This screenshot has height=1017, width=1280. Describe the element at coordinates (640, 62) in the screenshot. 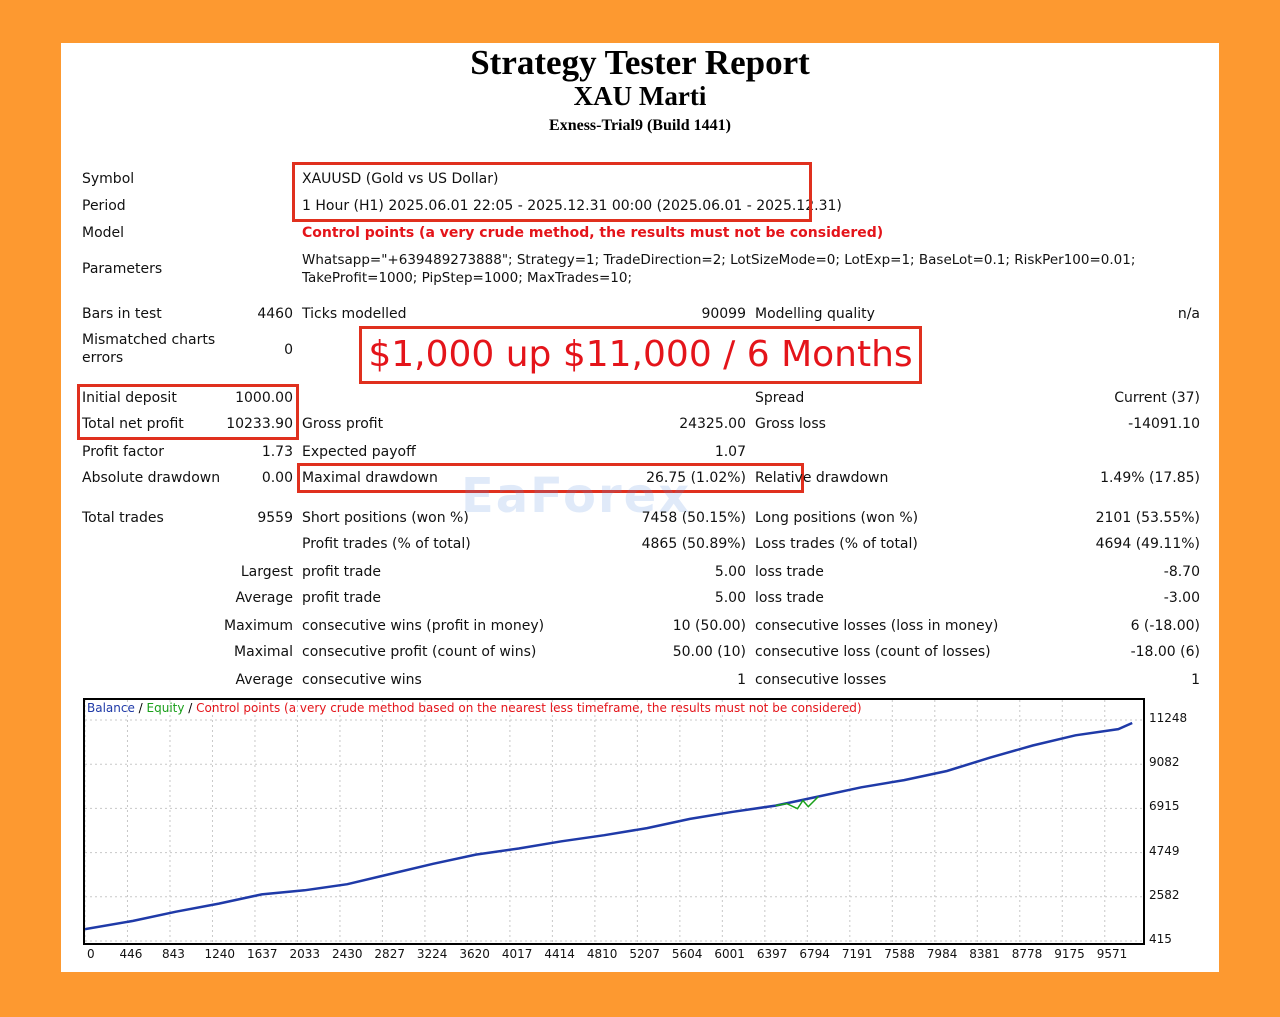

I see `report-title: Strategy Tester Report` at that location.